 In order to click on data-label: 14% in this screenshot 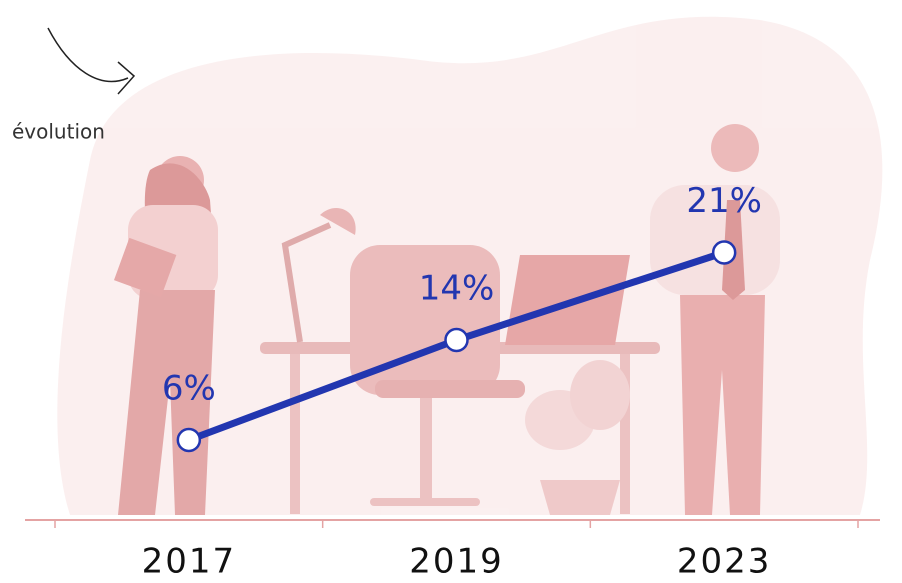, I will do `click(457, 289)`.